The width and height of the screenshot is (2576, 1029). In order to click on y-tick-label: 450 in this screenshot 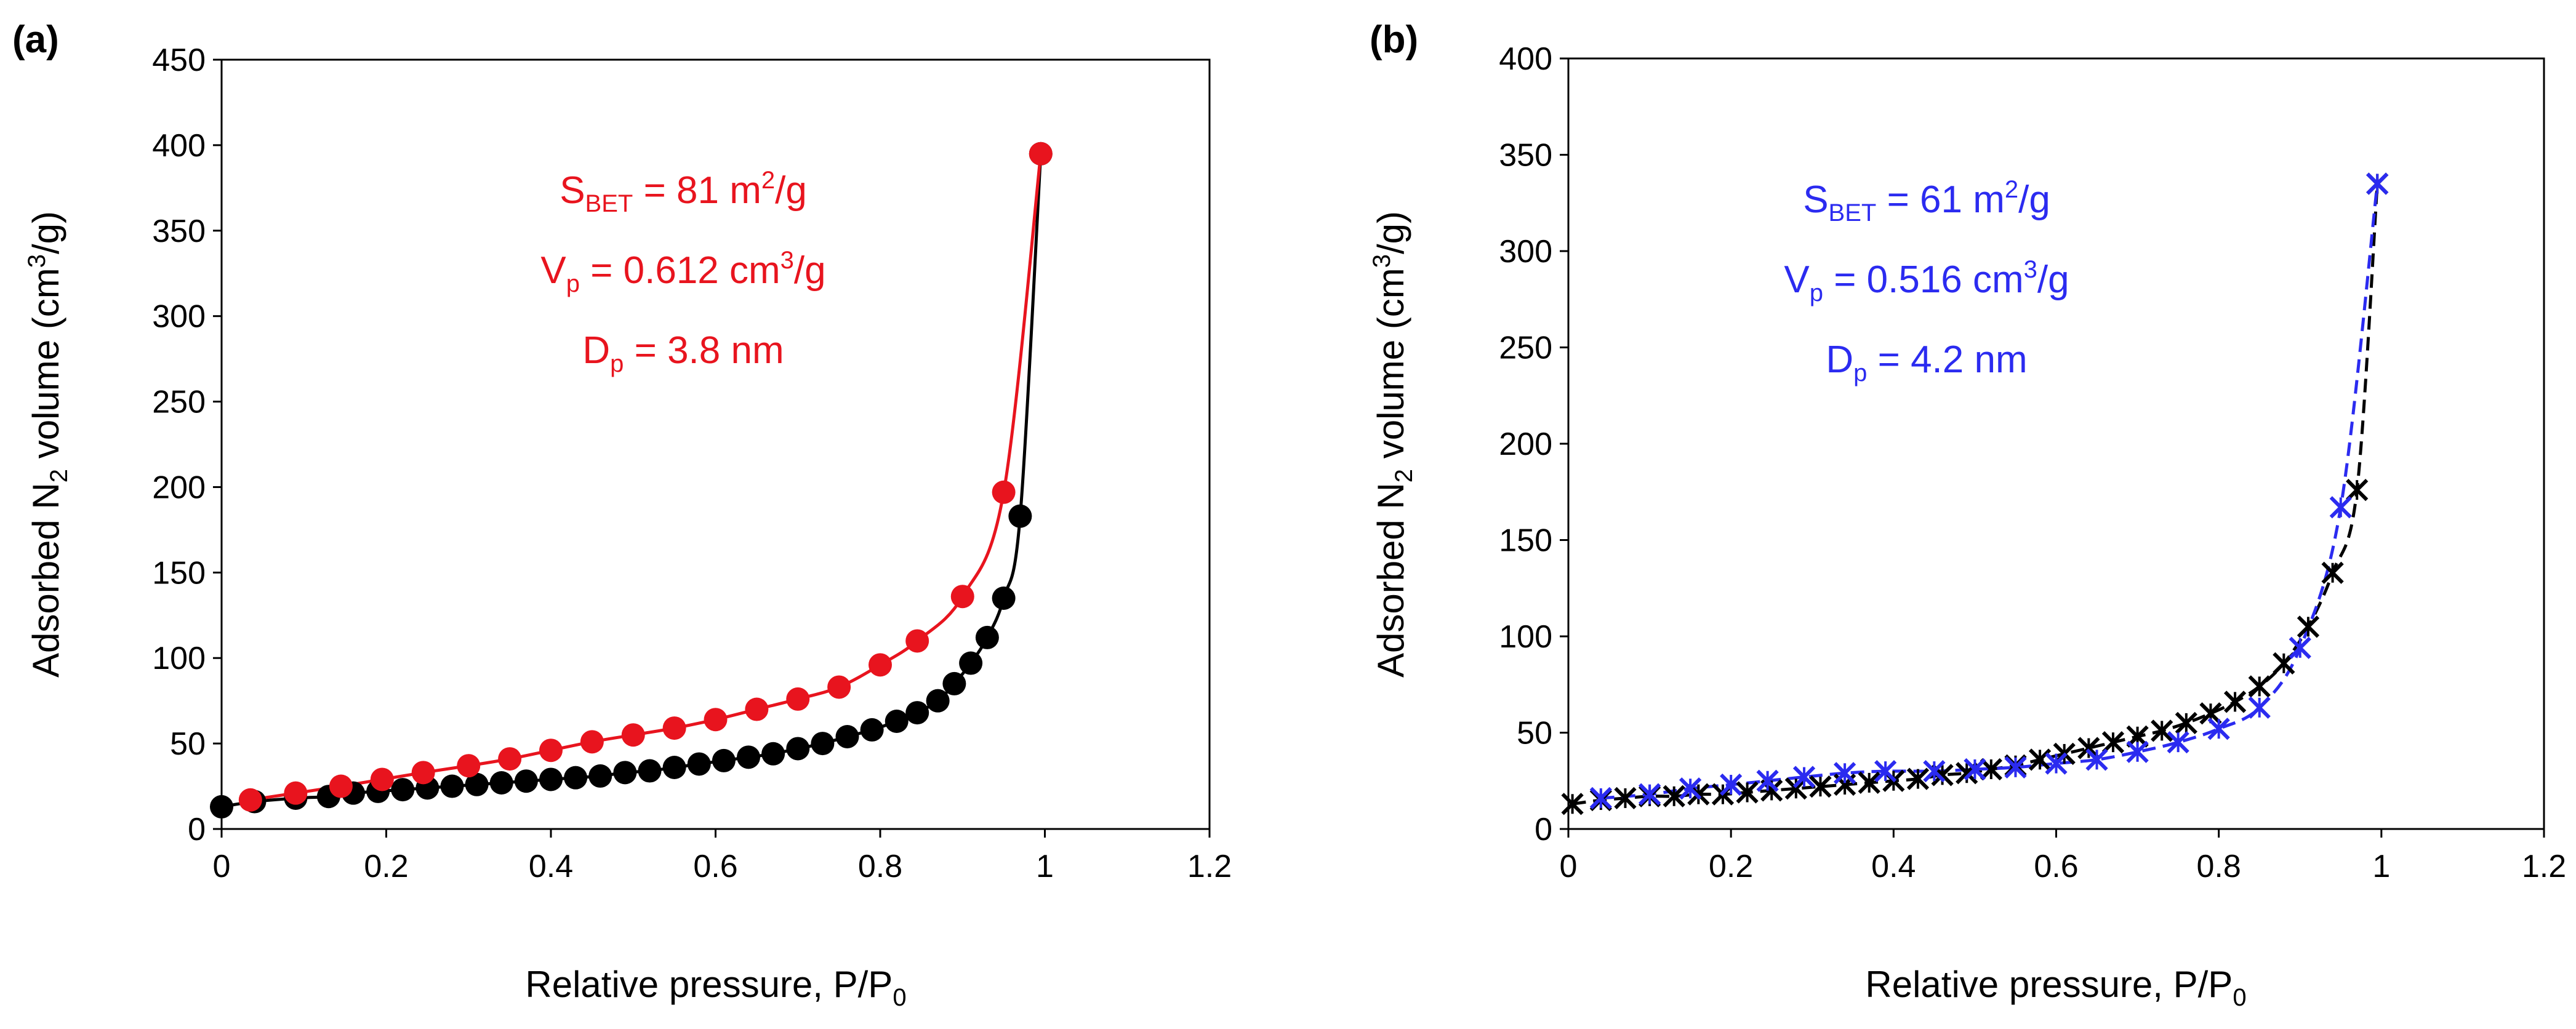, I will do `click(179, 60)`.